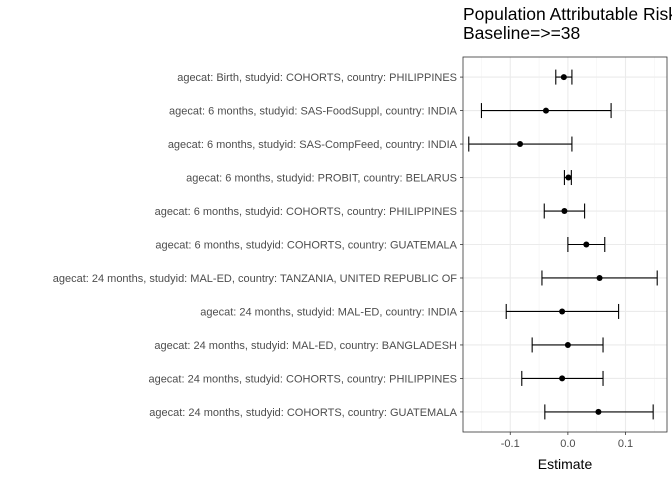 Image resolution: width=672 pixels, height=485 pixels. I want to click on x-axis-title: Estimate, so click(565, 464).